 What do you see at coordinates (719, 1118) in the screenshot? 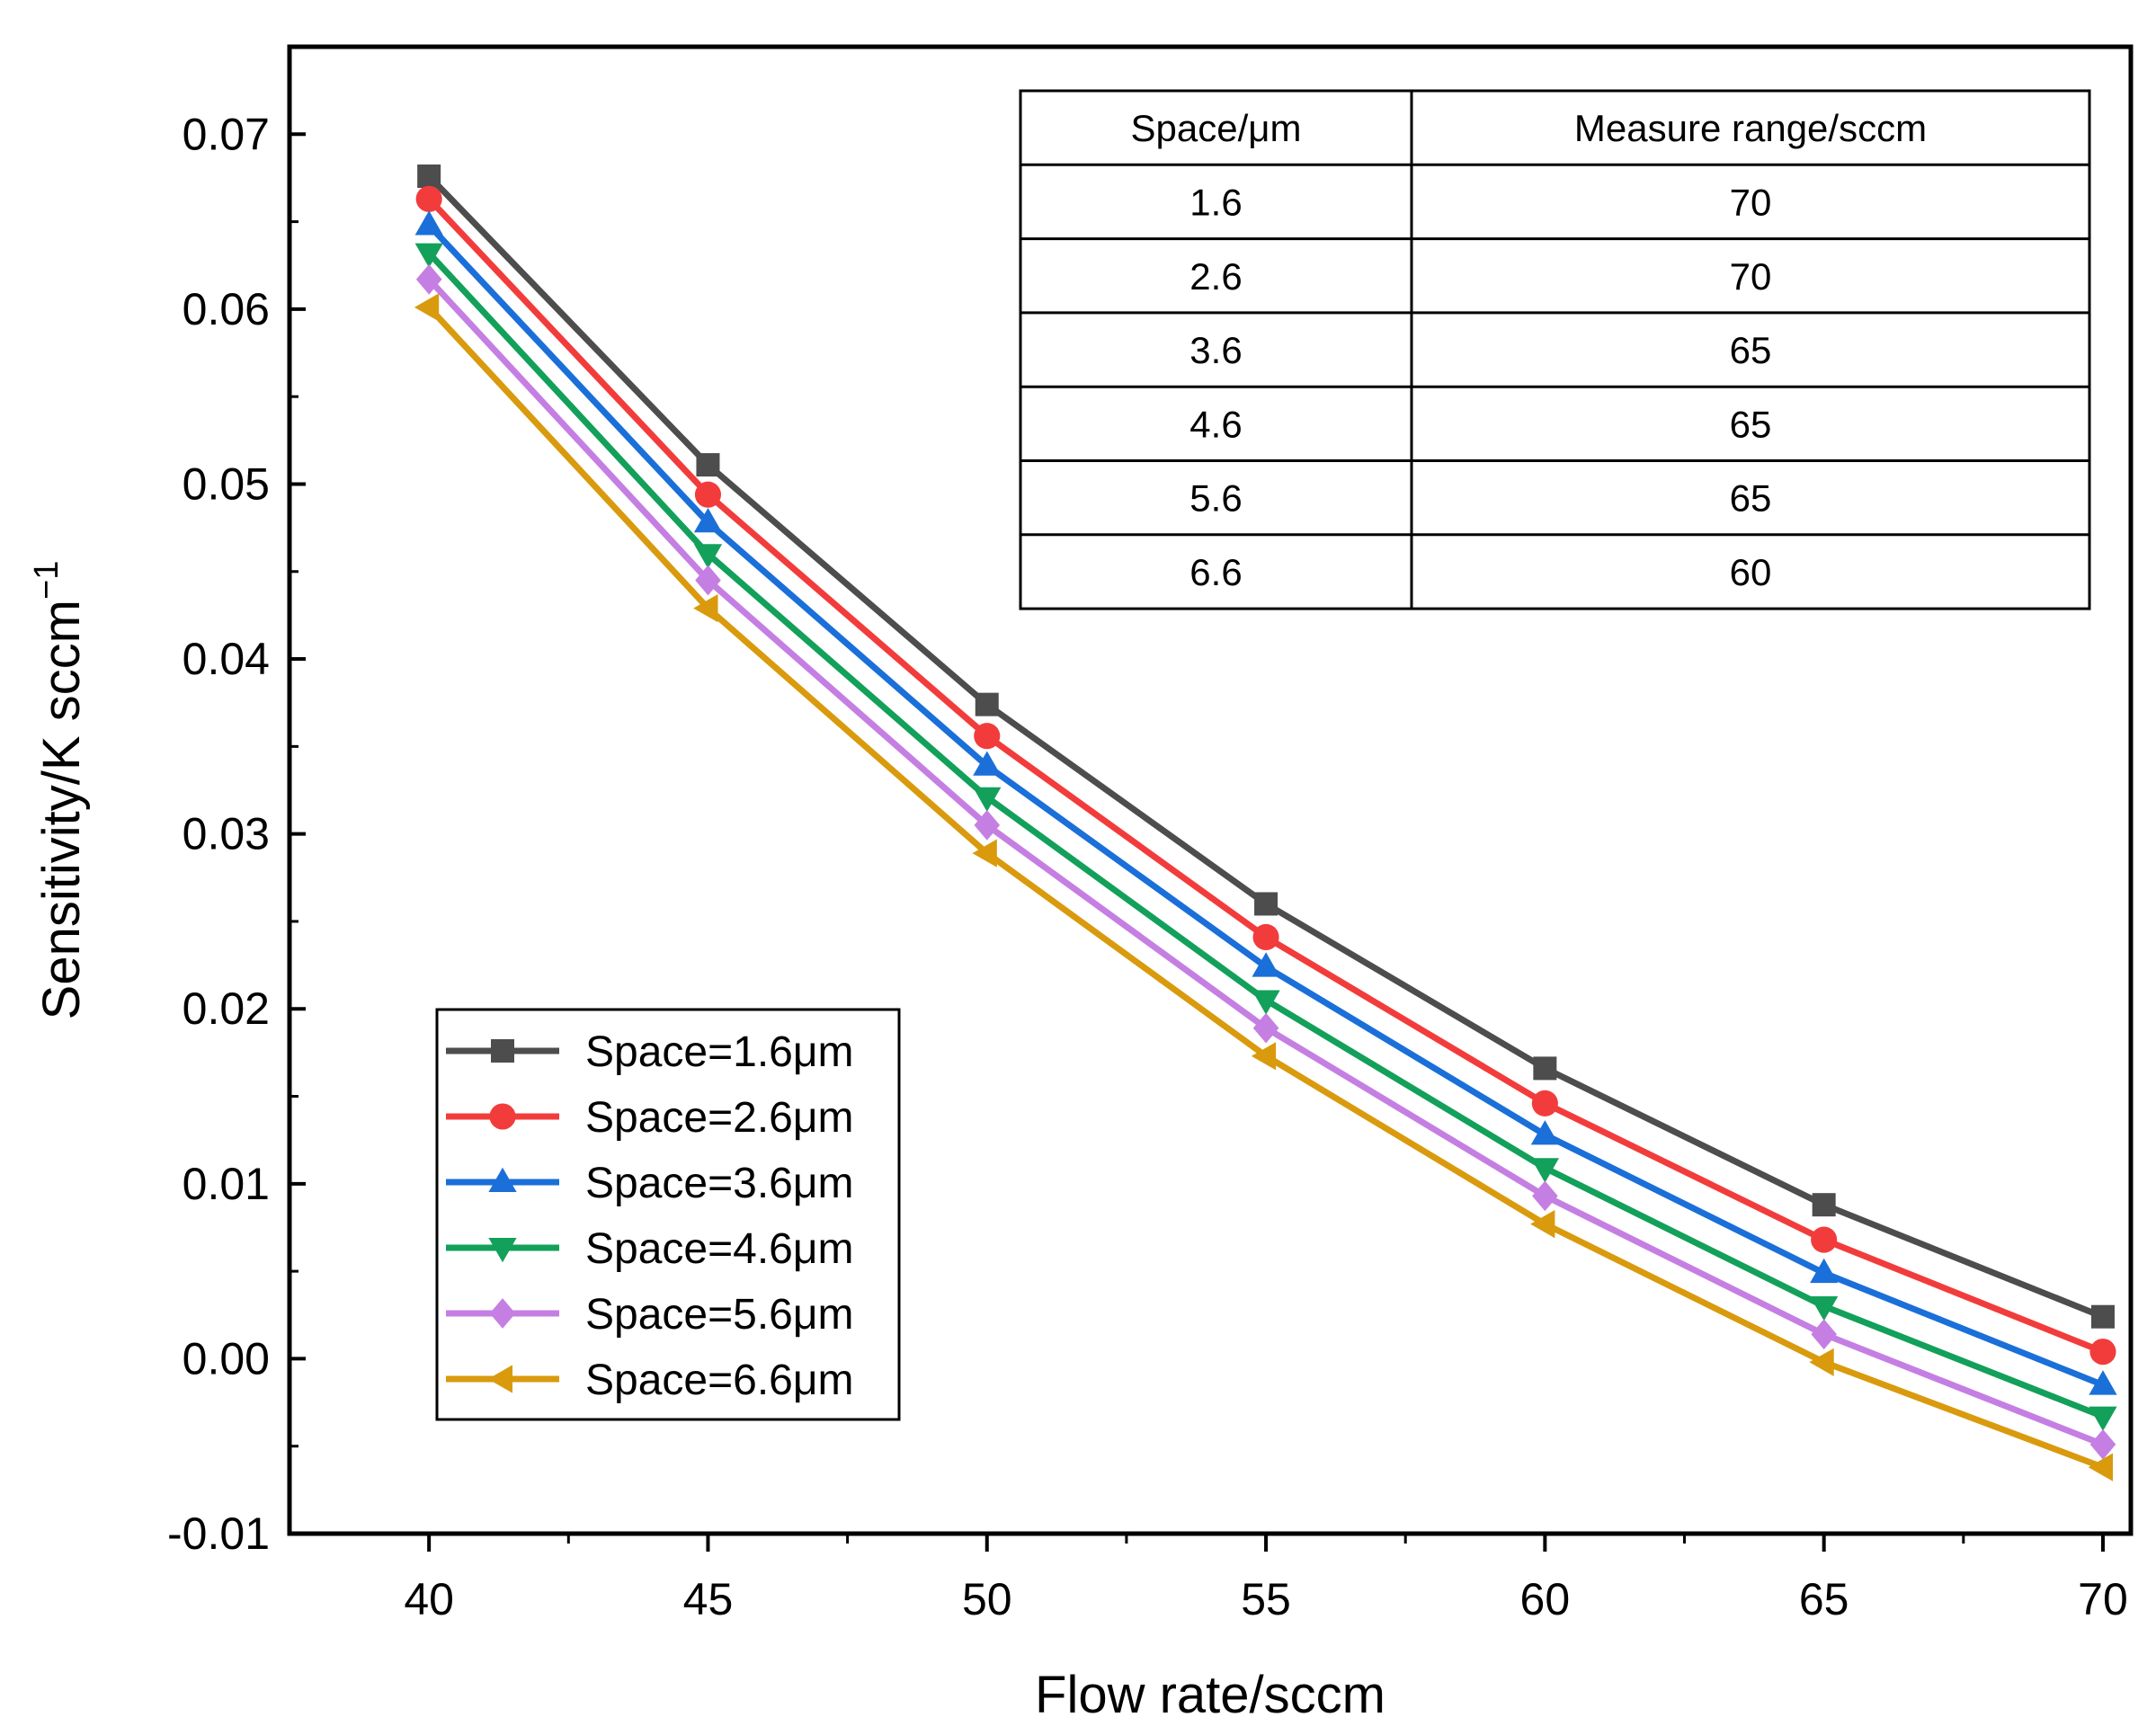
I see `legend-label: Space=2.6μm` at bounding box center [719, 1118].